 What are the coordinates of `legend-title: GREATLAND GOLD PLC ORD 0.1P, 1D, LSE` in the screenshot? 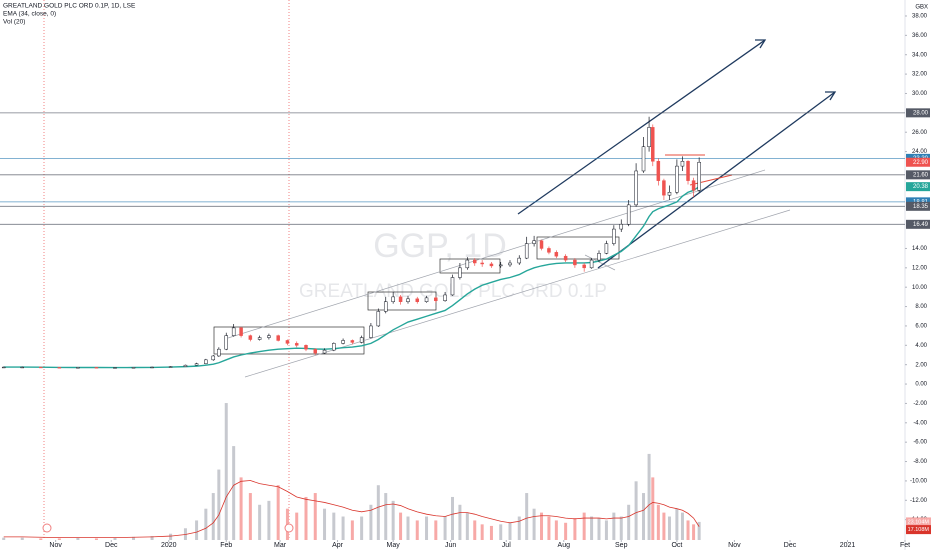 It's located at (69, 6).